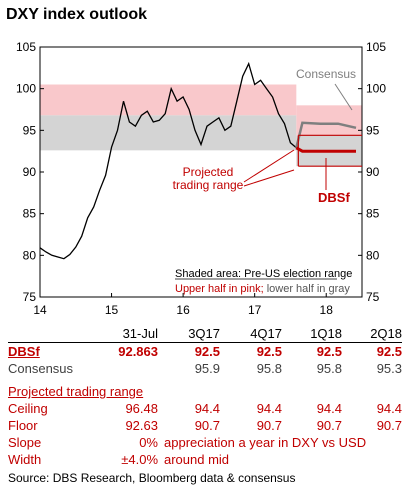 This screenshot has height=493, width=406. What do you see at coordinates (376, 89) in the screenshot?
I see `y-tick-label-right: 100` at bounding box center [376, 89].